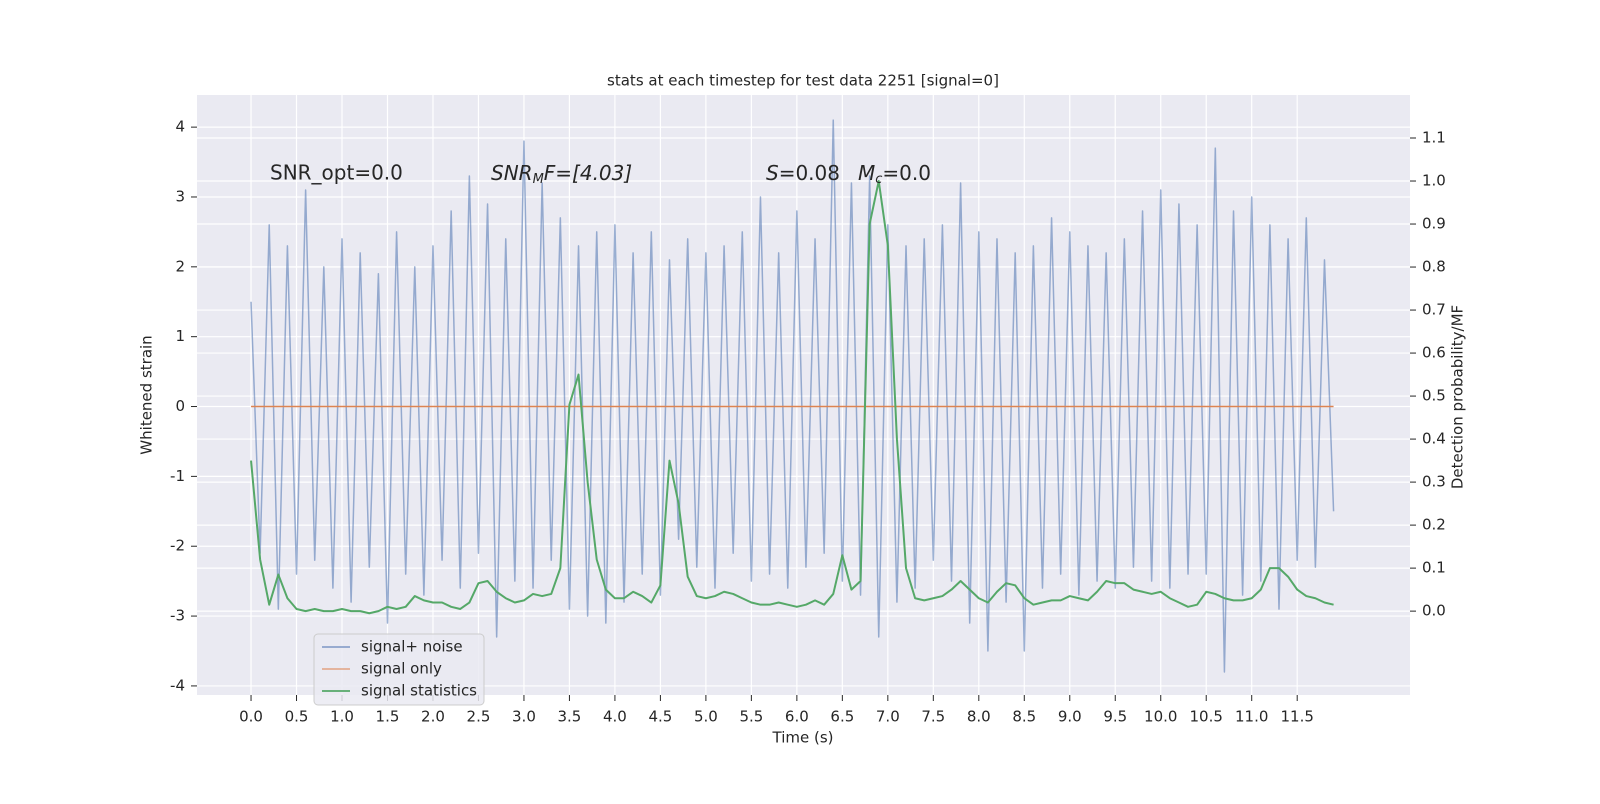  Describe the element at coordinates (1434, 482) in the screenshot. I see `y2-tick-label: 0.3` at that location.